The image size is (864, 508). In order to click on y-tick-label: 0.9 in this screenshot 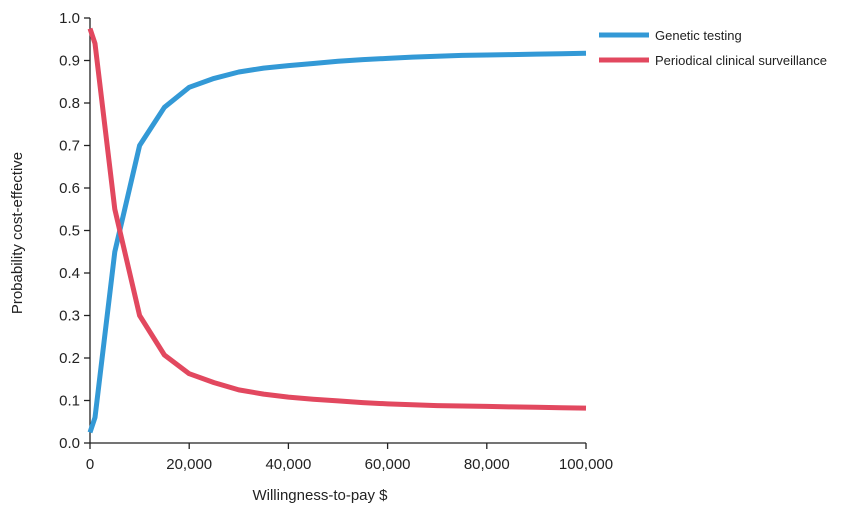, I will do `click(69, 61)`.